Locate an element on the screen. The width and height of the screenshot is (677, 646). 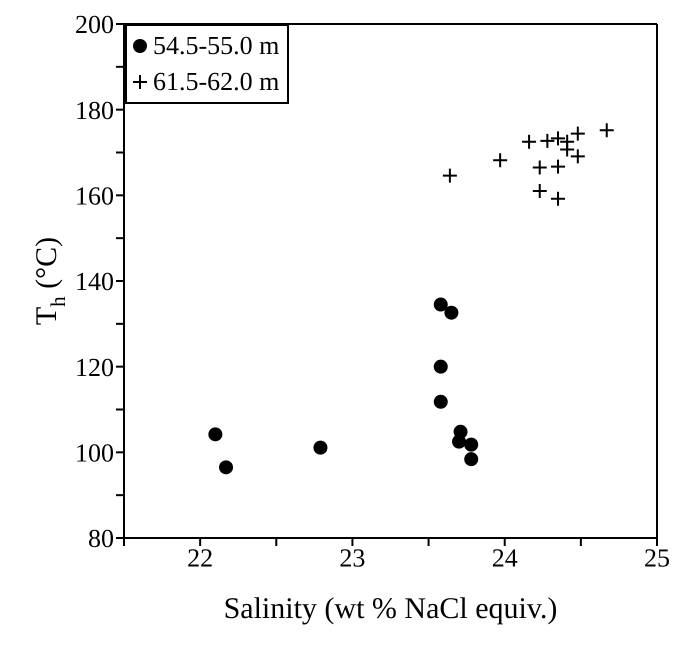
x-tick-label: 24 is located at coordinates (505, 557).